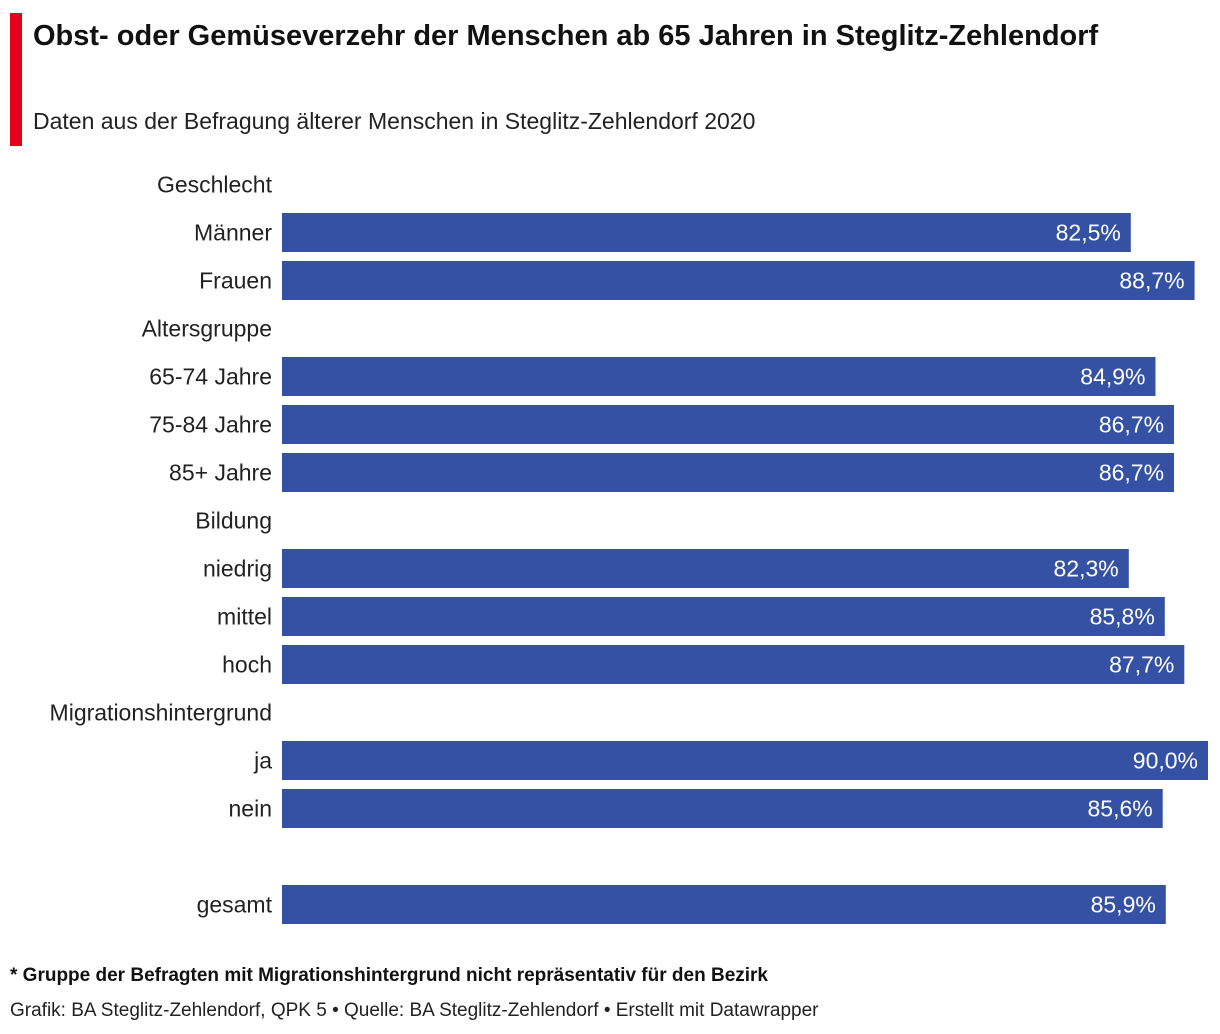 The image size is (1220, 1034). What do you see at coordinates (233, 521) in the screenshot?
I see `group-label-bildung: Bildung` at bounding box center [233, 521].